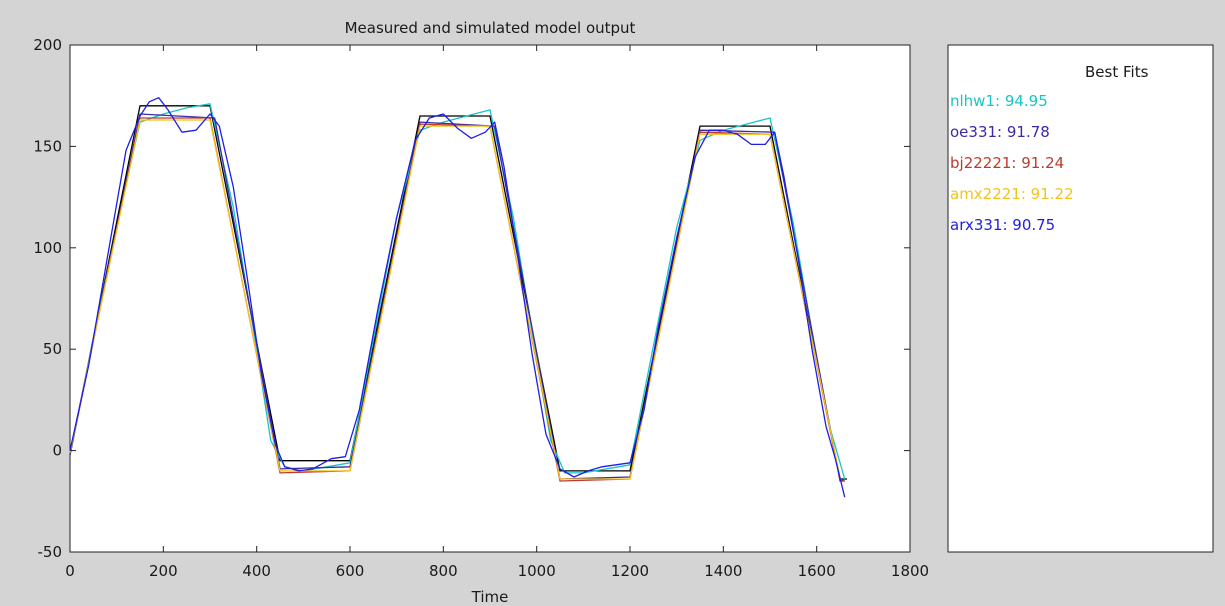 This screenshot has width=1225, height=606. Describe the element at coordinates (630, 571) in the screenshot. I see `x-tick-label: 1200` at that location.